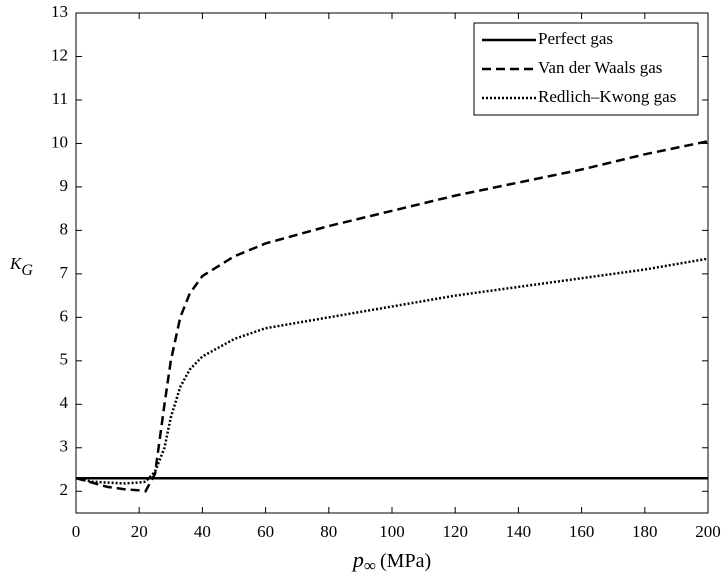 The image size is (726, 581). Describe the element at coordinates (328, 531) in the screenshot. I see `x-tick-label: 80` at that location.